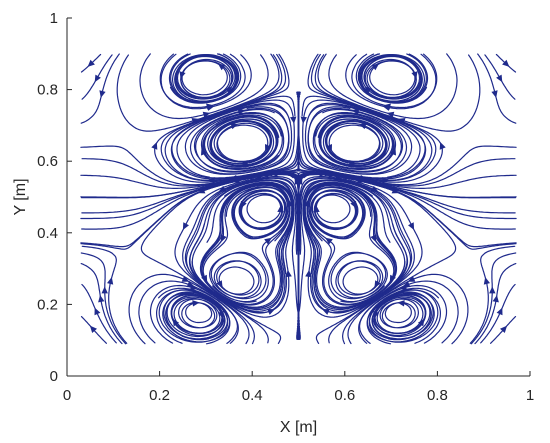  Describe the element at coordinates (20, 196) in the screenshot. I see `y-axis-label: Y [m]` at that location.